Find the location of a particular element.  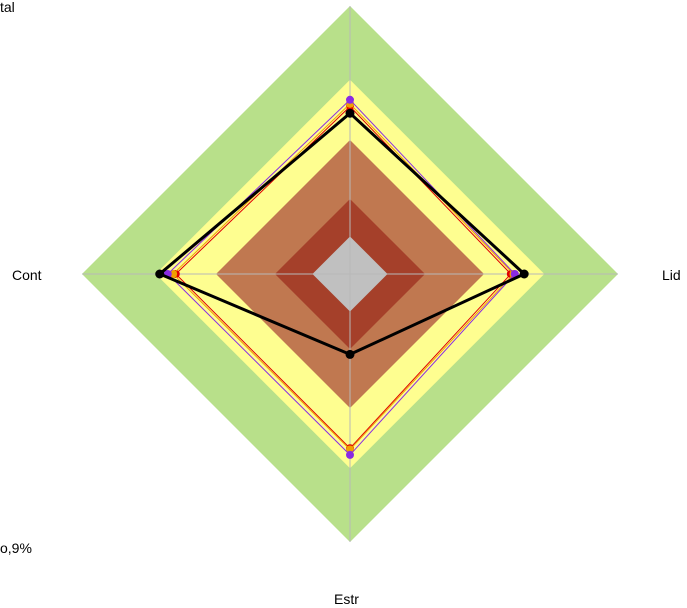

corner-label-bottom: o,9% is located at coordinates (16, 548).